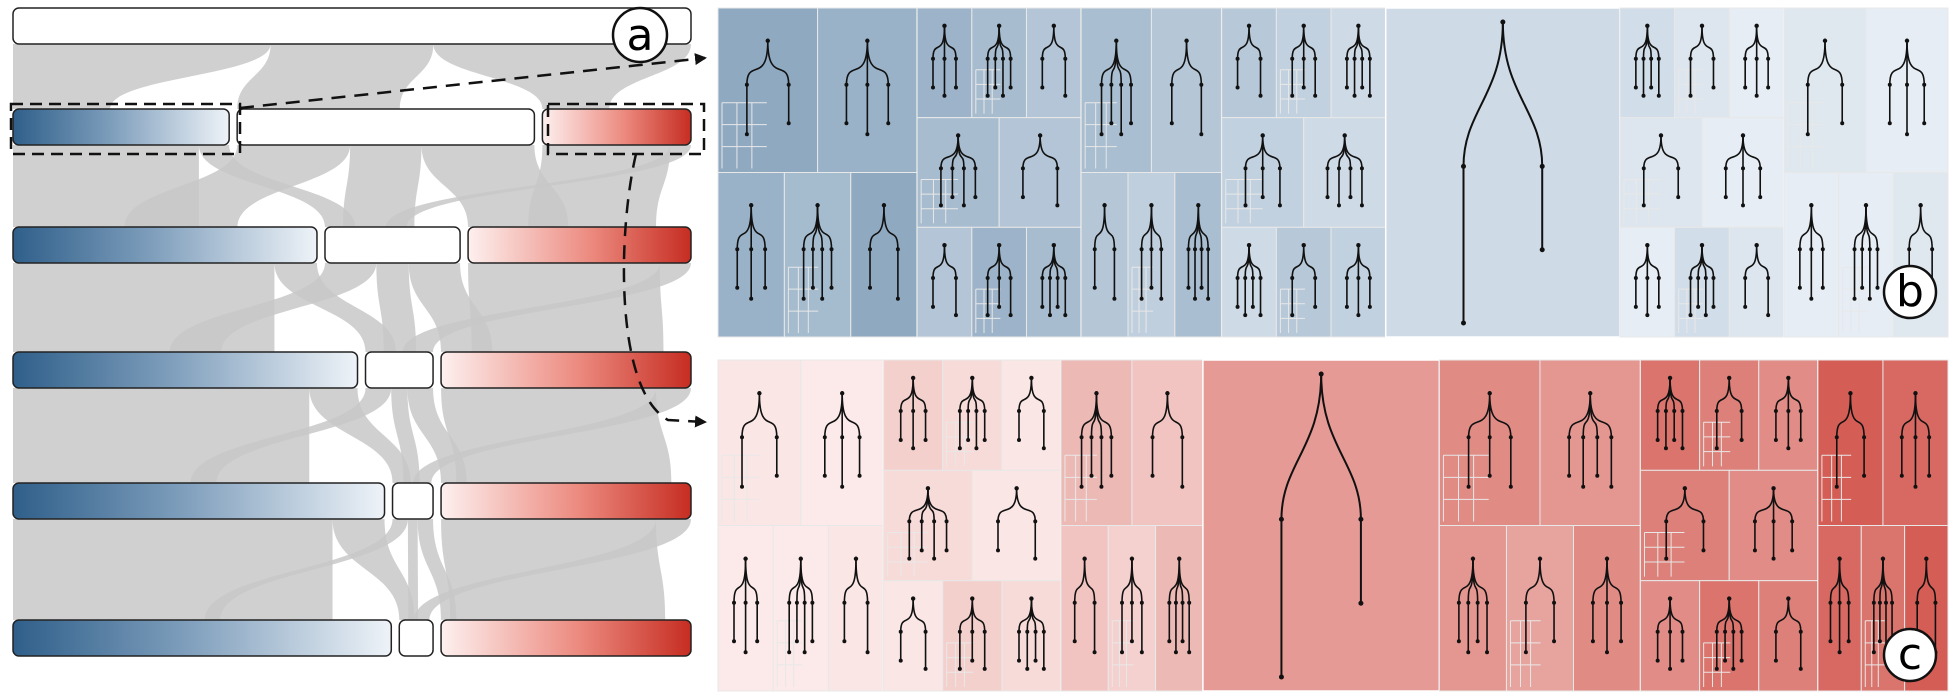  What do you see at coordinates (1249, 26) in the screenshot?
I see `panel-b-tree-root` at bounding box center [1249, 26].